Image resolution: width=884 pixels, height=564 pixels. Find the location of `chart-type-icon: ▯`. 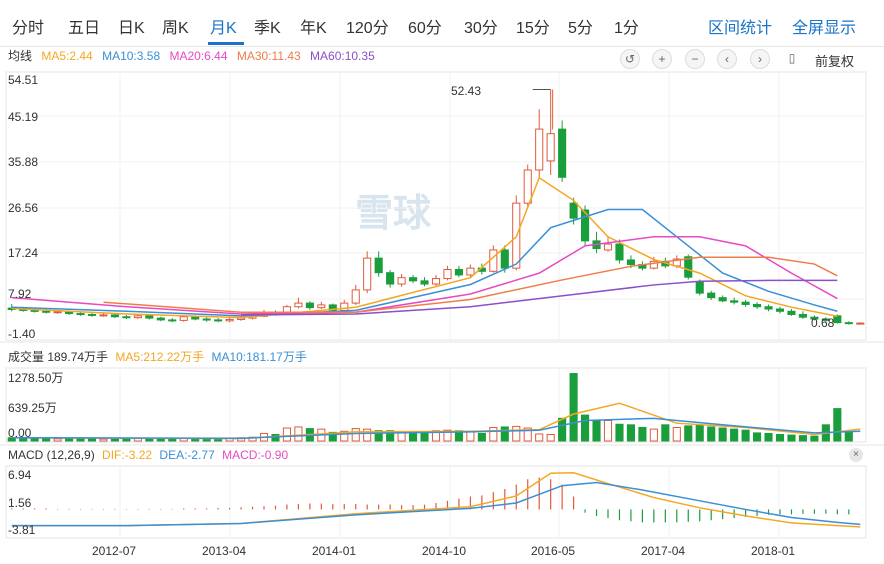

chart-type-icon: ▯ is located at coordinates (792, 58).